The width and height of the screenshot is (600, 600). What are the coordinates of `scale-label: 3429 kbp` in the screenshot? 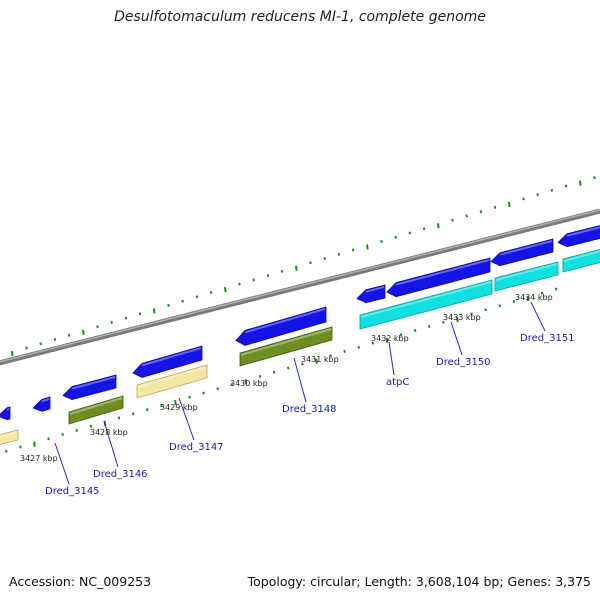 It's located at (179, 407).